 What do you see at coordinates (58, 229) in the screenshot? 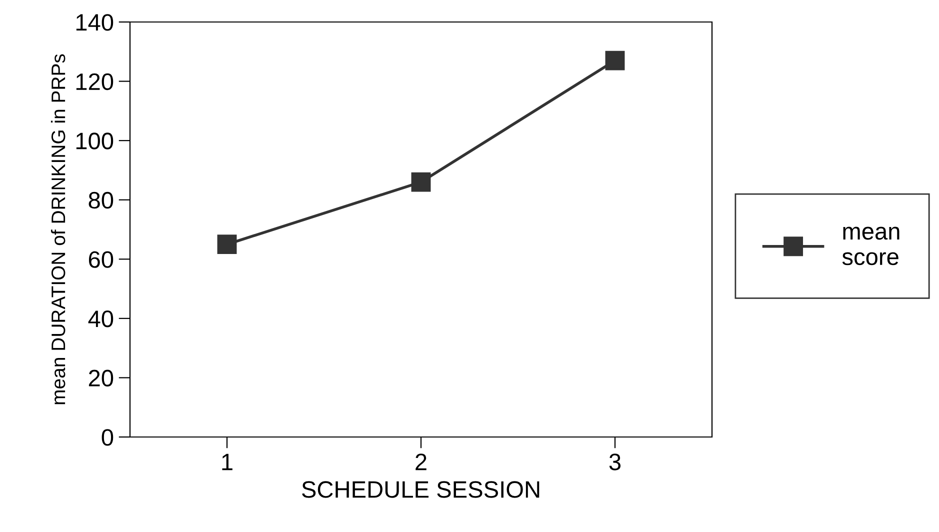
I see `y-axis-title: mean DURATION of DRINKING in PRPs` at bounding box center [58, 229].